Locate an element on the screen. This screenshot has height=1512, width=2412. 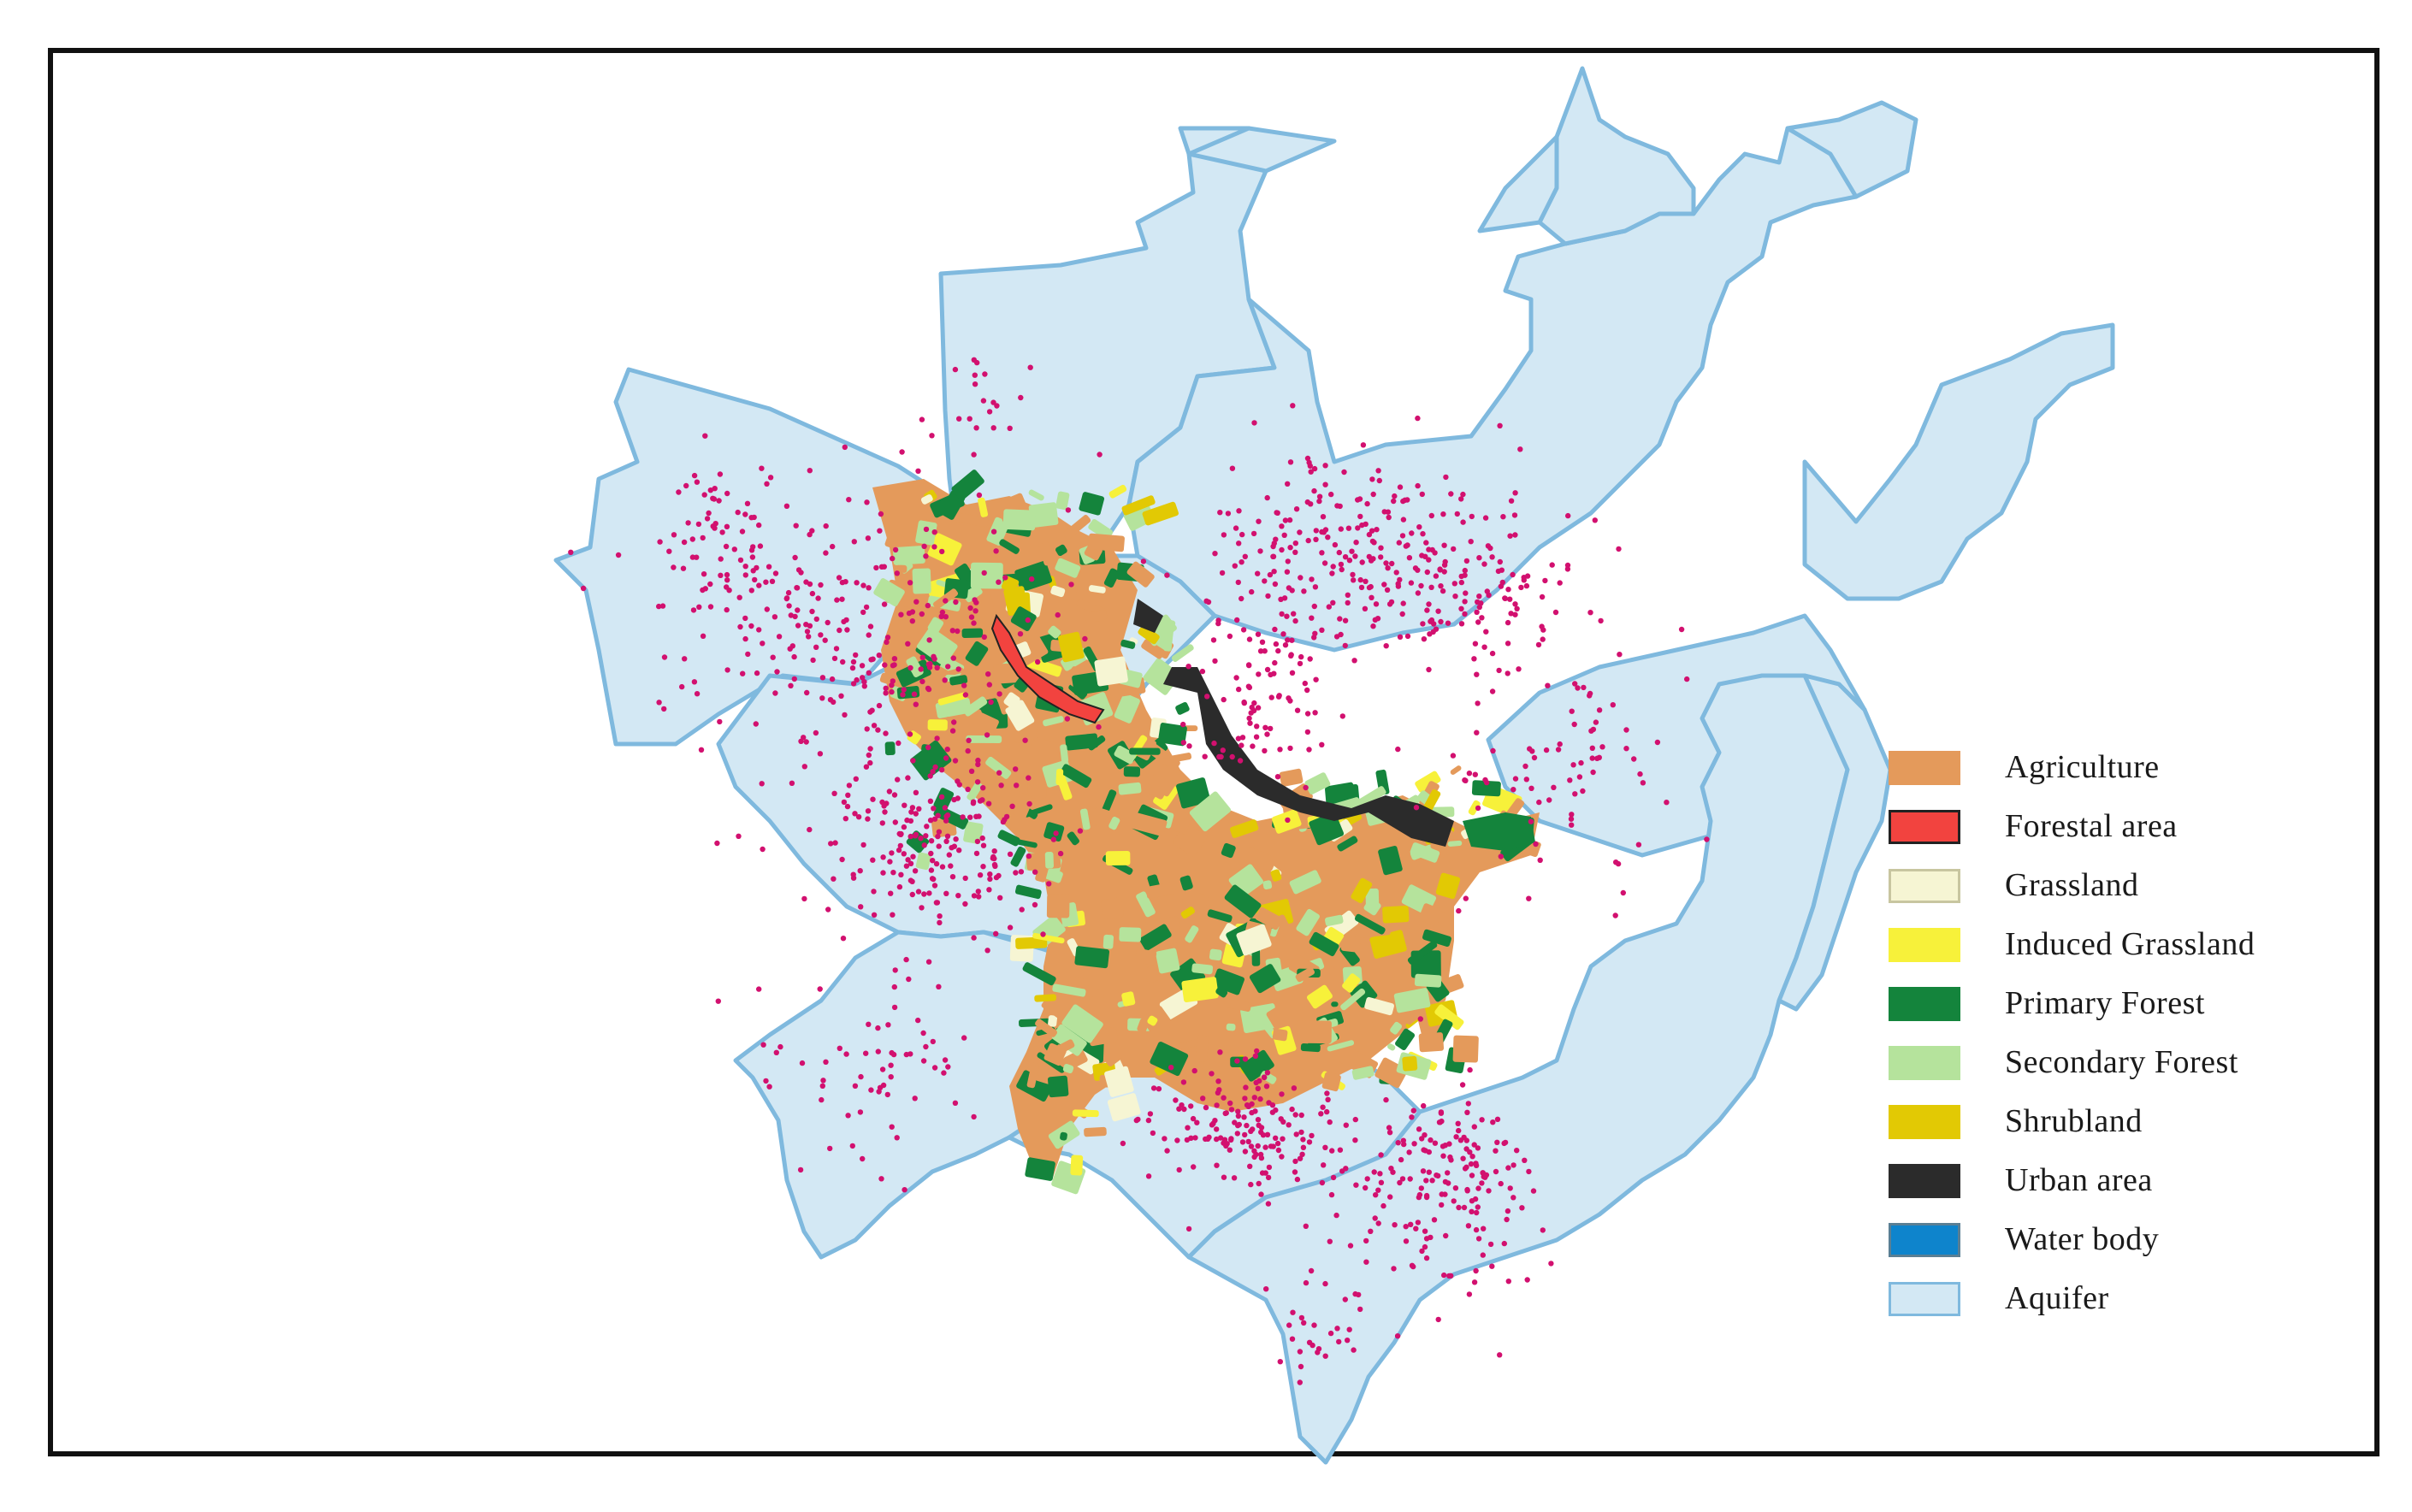
legend-item-urban-area: Urban area is located at coordinates (2111, 1191).